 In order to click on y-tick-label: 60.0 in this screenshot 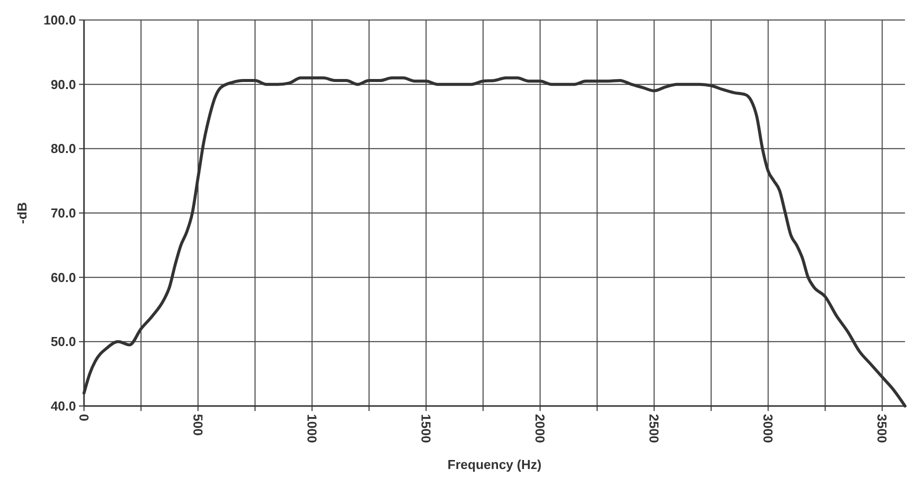, I will do `click(63, 277)`.